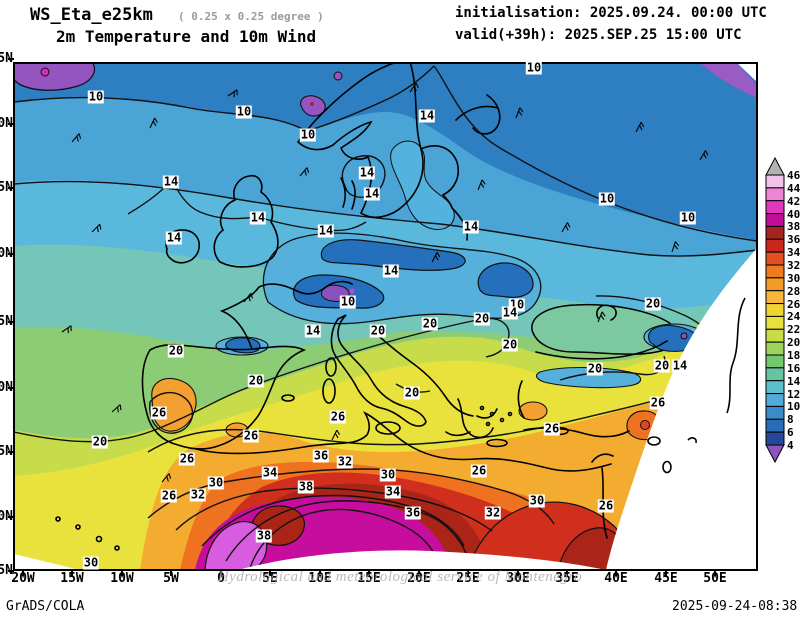  Describe the element at coordinates (793, 175) in the screenshot. I see `colorbar-level-46: 46` at that location.